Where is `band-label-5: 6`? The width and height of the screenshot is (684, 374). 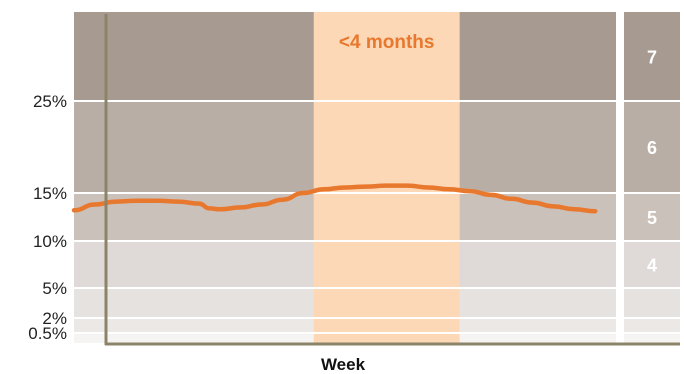
band-label-5: 6 is located at coordinates (652, 148).